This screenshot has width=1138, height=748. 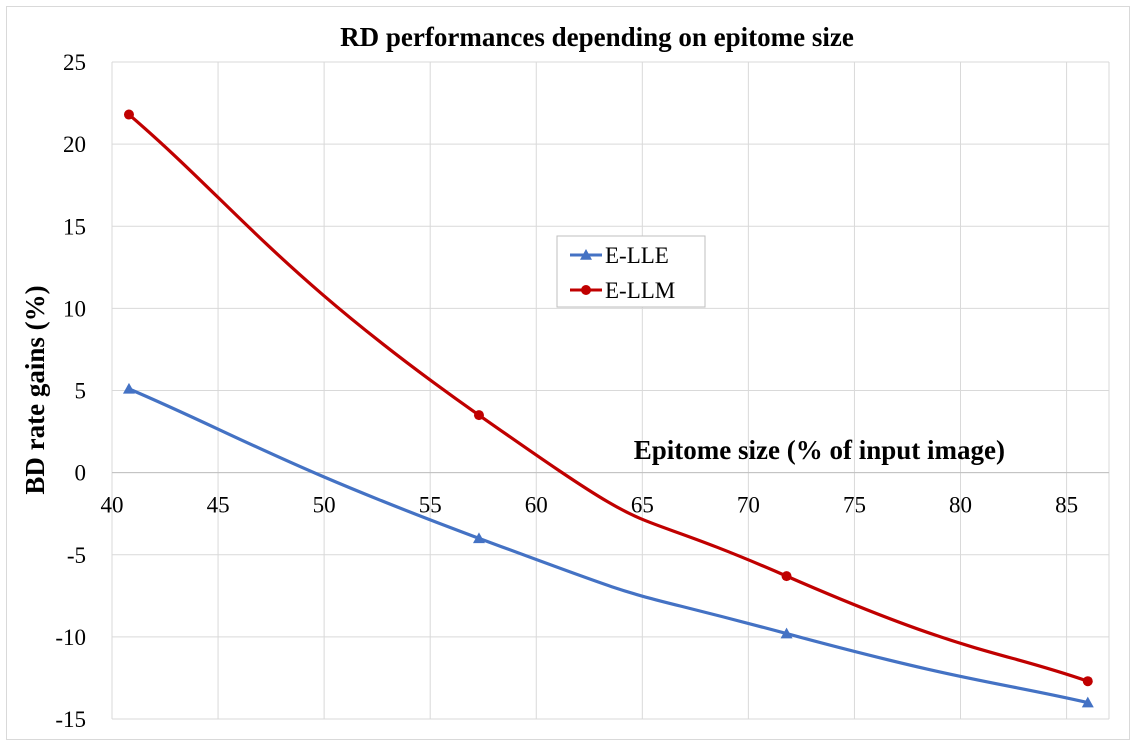 I want to click on x-tick-label: 60, so click(x=536, y=505).